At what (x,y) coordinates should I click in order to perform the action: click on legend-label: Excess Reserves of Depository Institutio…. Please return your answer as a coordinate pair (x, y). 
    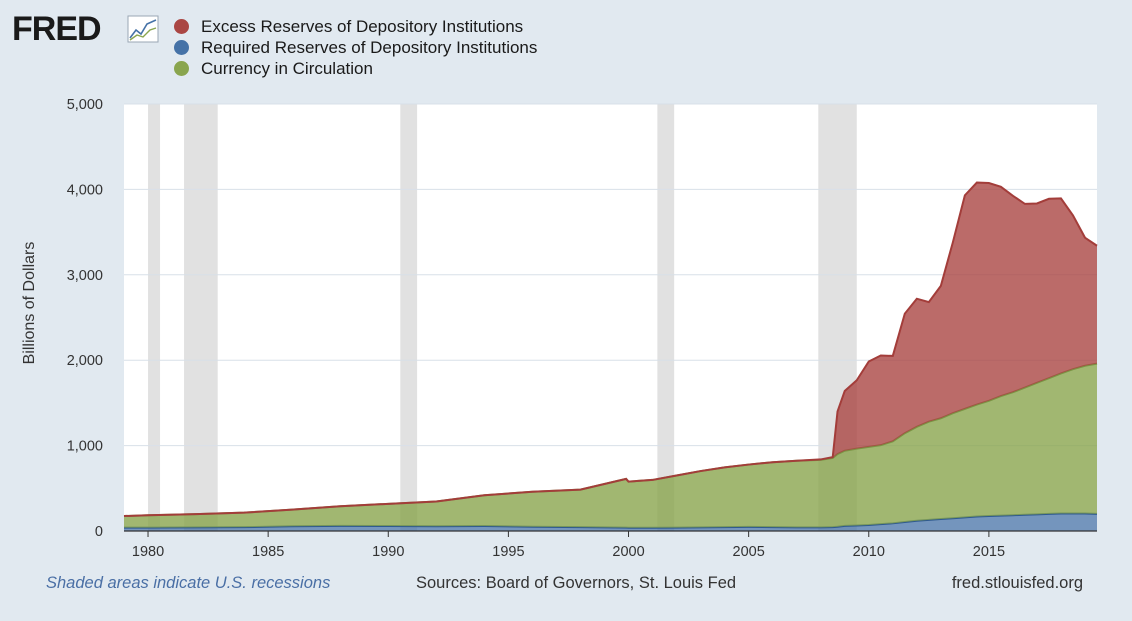
    Looking at the image, I should click on (362, 26).